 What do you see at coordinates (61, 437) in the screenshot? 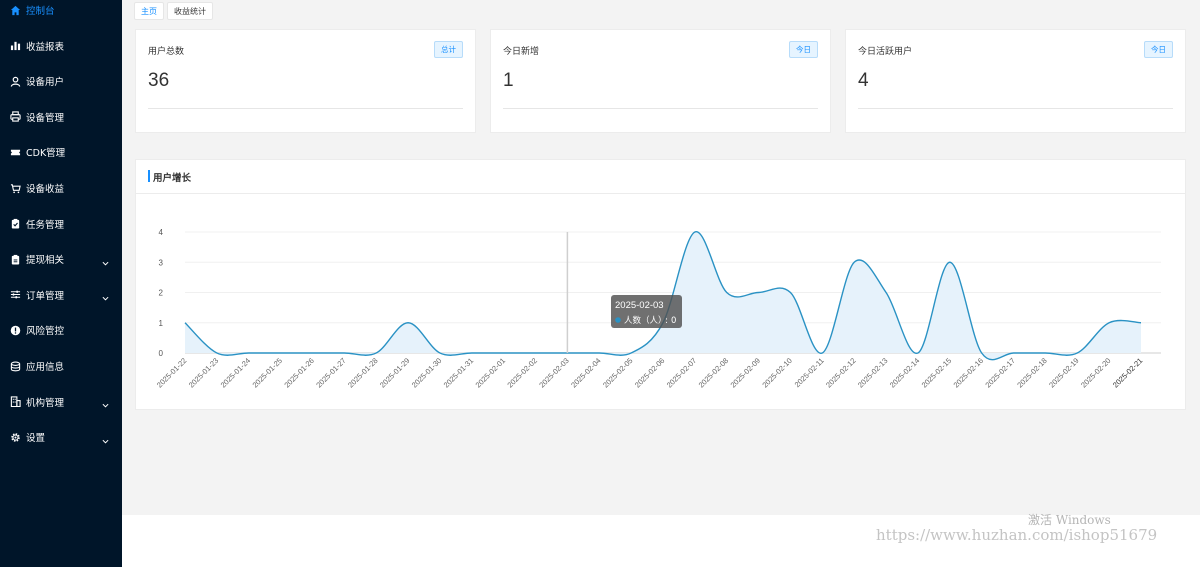
I see `sidebar-item-12: 设置` at bounding box center [61, 437].